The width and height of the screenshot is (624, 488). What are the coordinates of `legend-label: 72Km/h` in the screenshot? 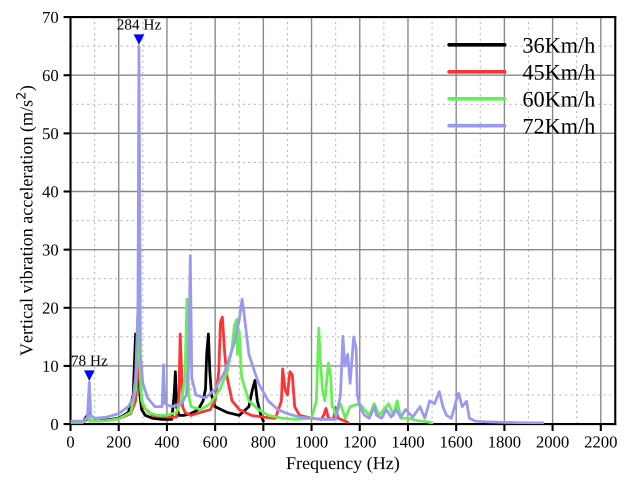 It's located at (559, 126).